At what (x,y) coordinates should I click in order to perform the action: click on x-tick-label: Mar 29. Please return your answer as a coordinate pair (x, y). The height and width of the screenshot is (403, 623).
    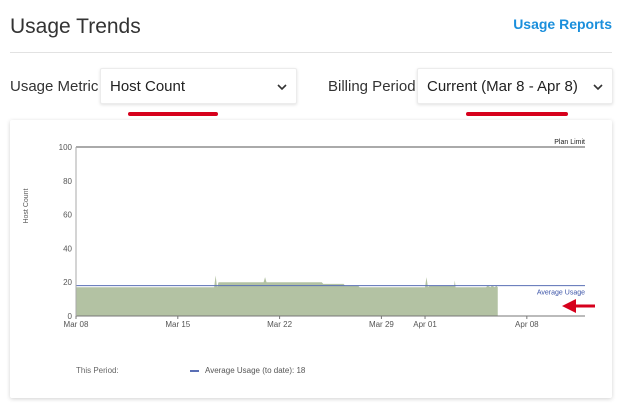
    Looking at the image, I should click on (381, 324).